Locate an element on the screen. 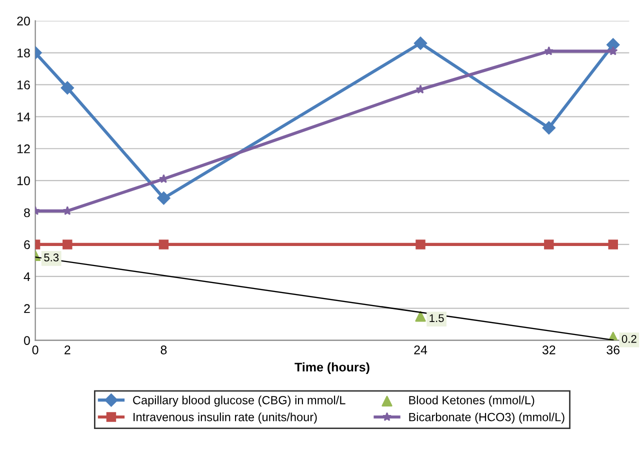  y-tick-label: 8 is located at coordinates (27, 213).